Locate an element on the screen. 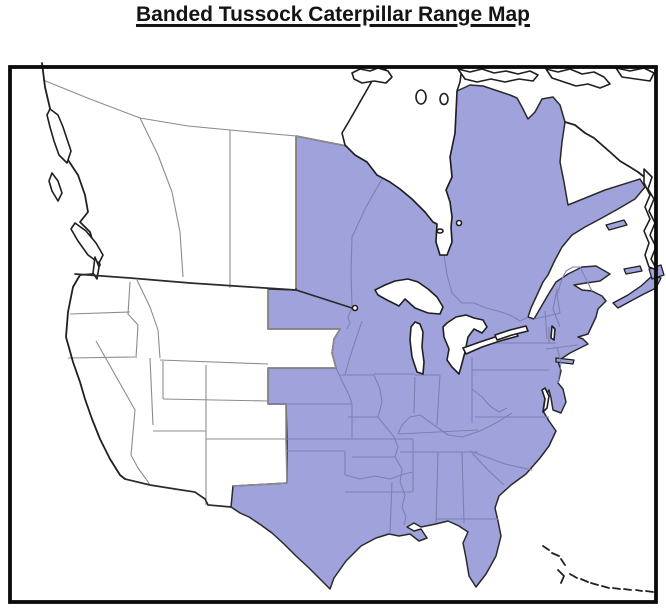 The height and width of the screenshot is (611, 666). lake-champlain is located at coordinates (553, 333).